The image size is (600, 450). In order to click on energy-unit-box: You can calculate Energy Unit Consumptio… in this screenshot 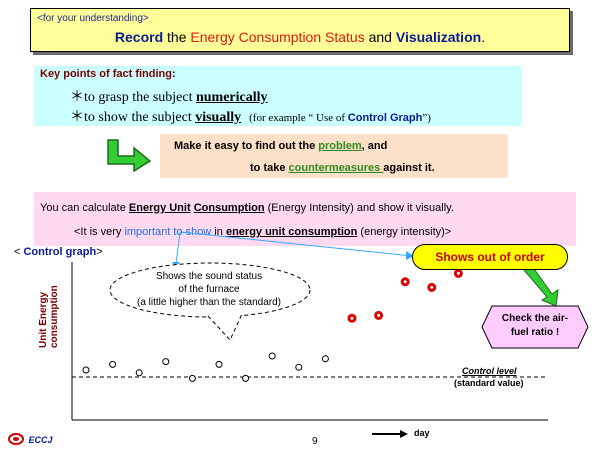, I will do `click(305, 219)`.